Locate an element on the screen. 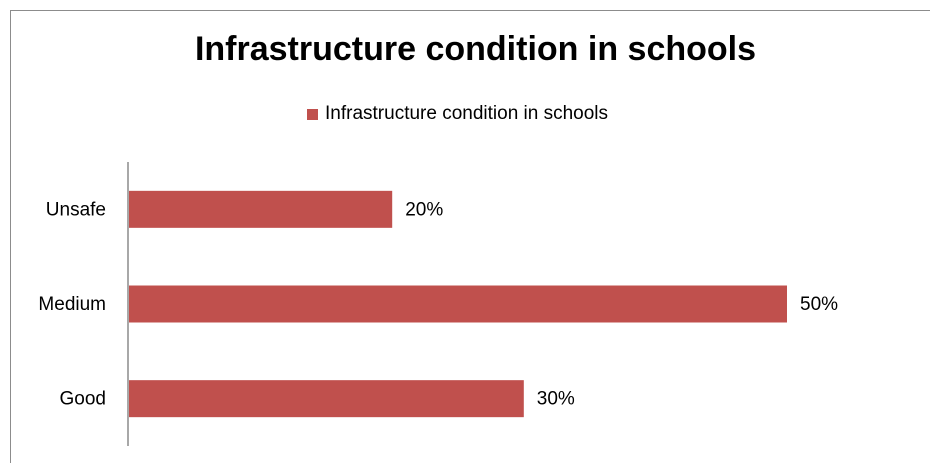  bar-good is located at coordinates (326, 399).